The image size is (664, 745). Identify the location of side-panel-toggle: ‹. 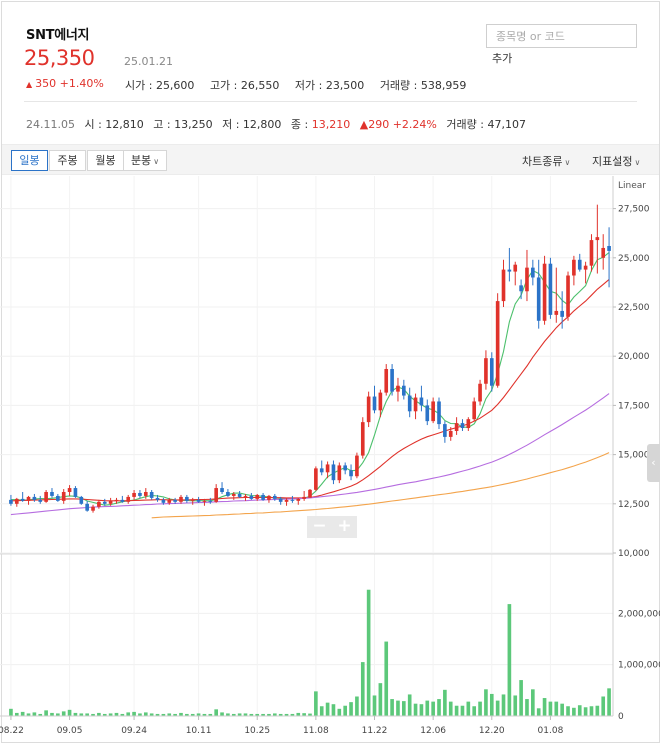
(653, 463).